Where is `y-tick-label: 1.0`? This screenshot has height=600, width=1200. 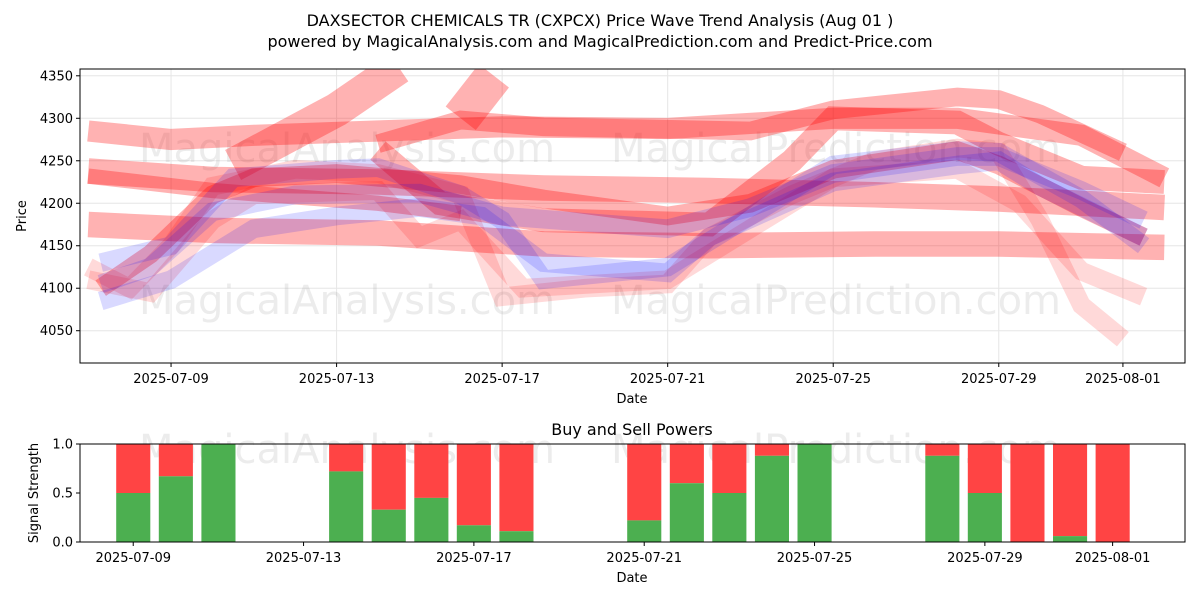 y-tick-label: 1.0 is located at coordinates (62, 445).